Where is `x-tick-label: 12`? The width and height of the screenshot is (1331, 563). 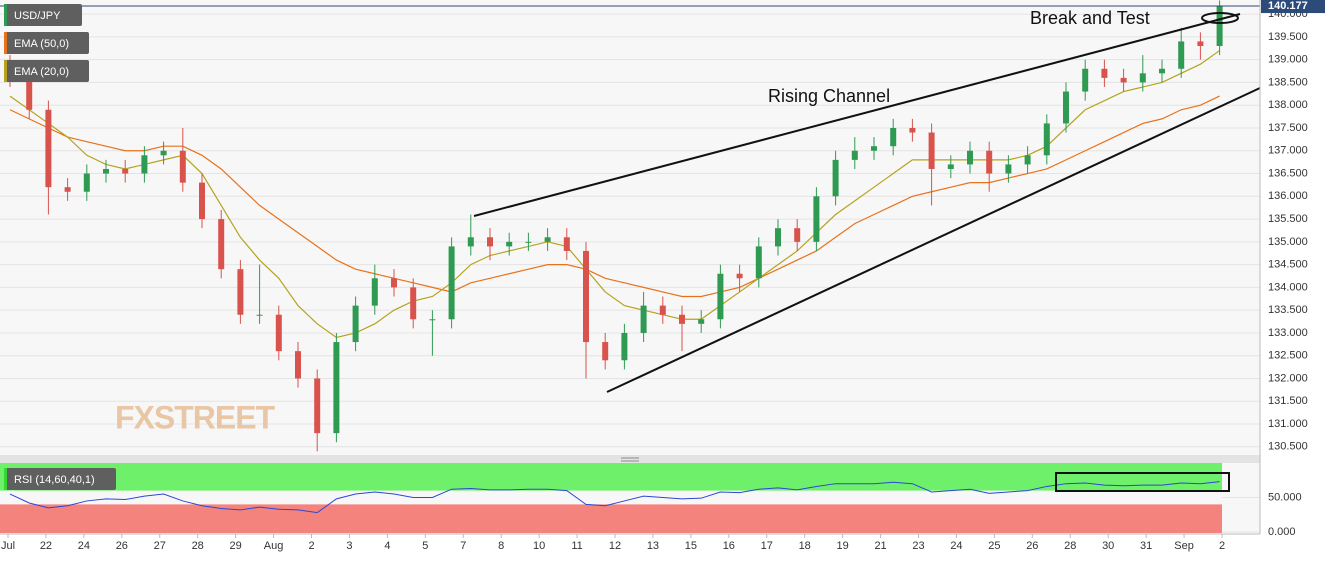 x-tick-label: 12 is located at coordinates (615, 546).